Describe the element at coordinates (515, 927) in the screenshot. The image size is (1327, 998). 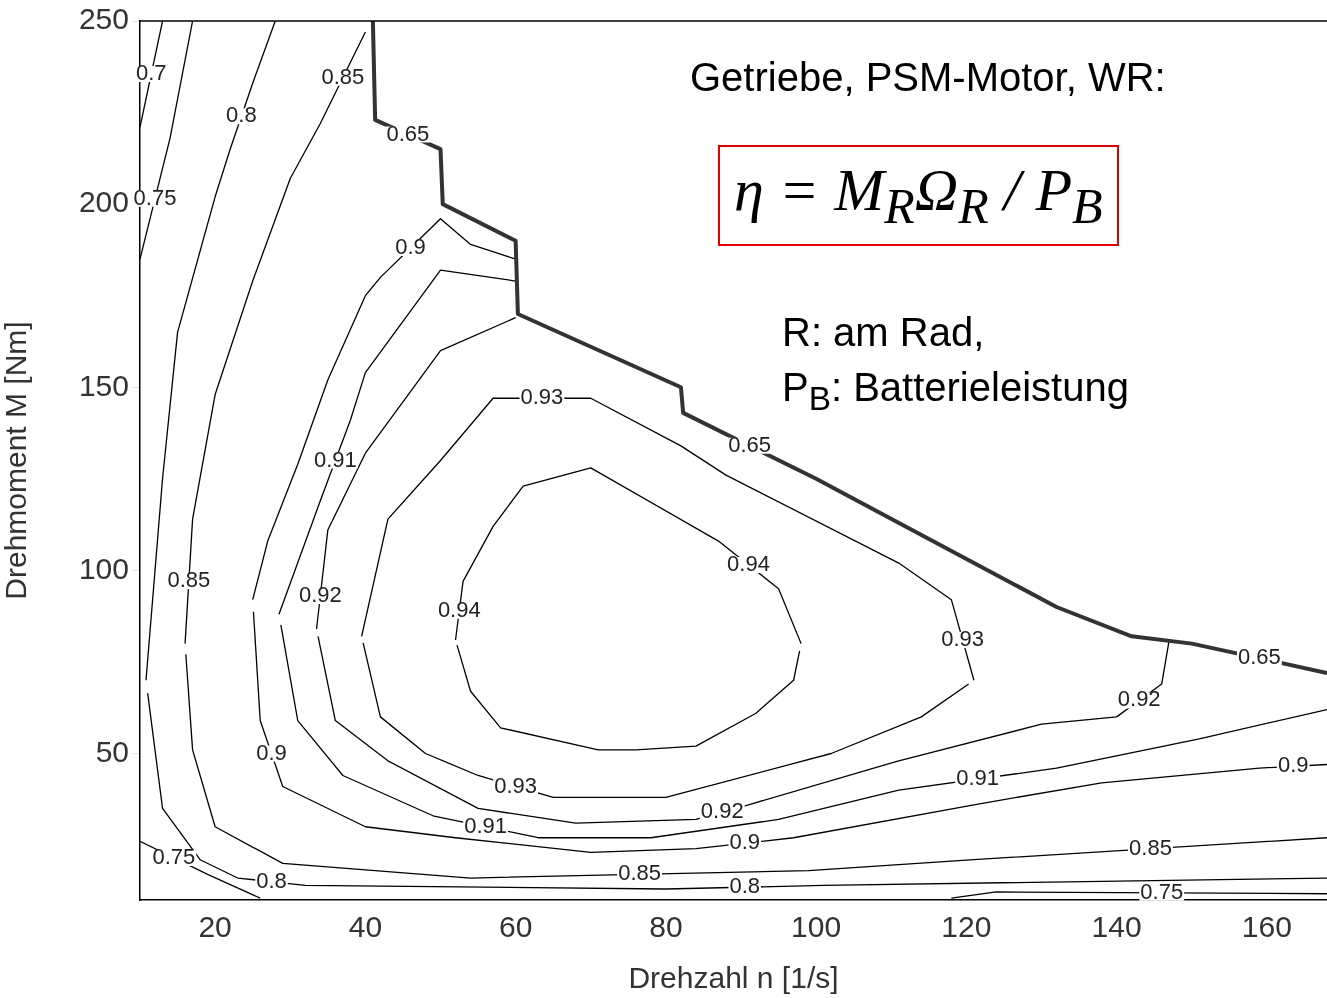
I see `x-tick-label: 60` at that location.